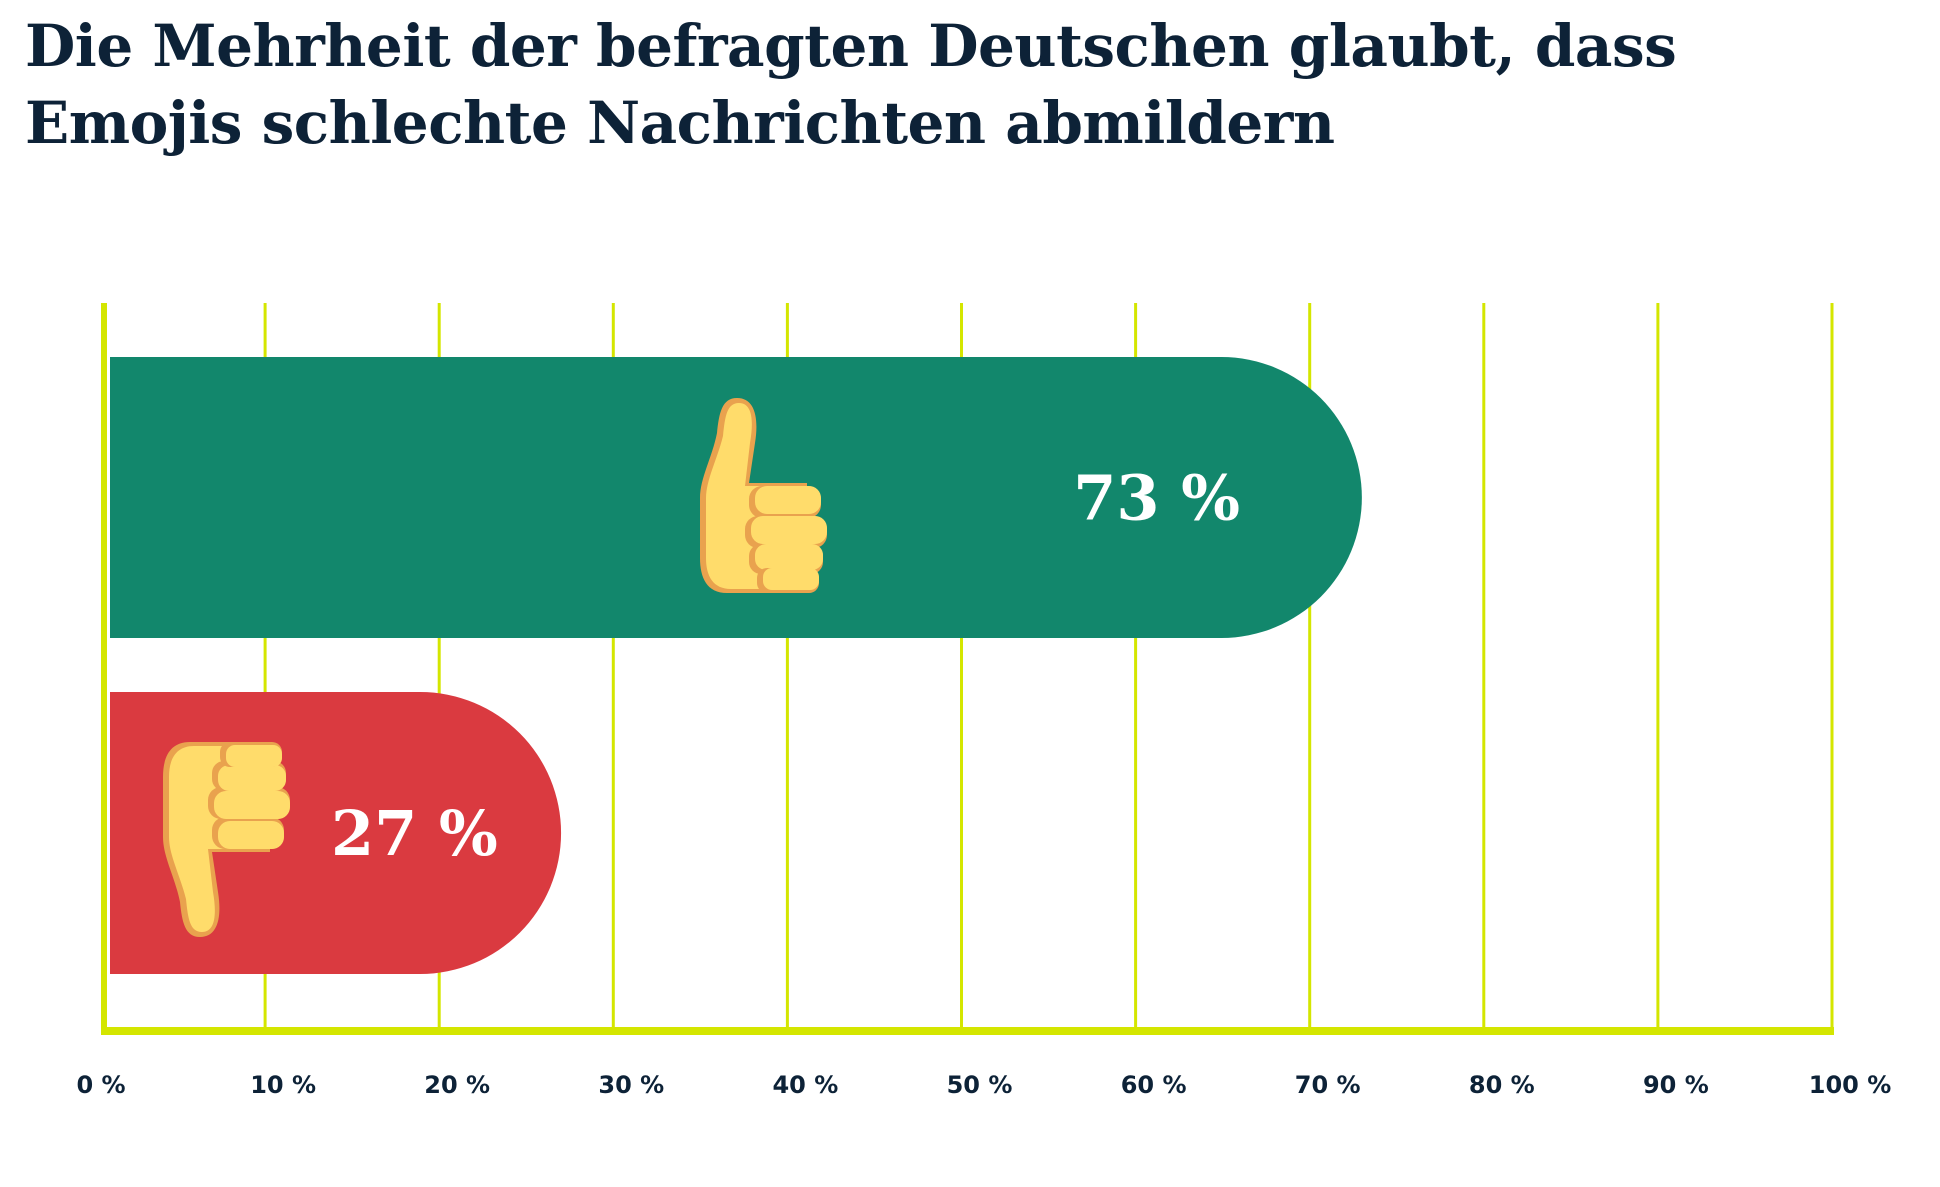  I want to click on y-axis-line, so click(104, 669).